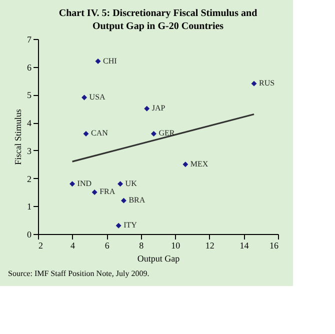  What do you see at coordinates (159, 108) in the screenshot?
I see `annotation: JAP` at bounding box center [159, 108].